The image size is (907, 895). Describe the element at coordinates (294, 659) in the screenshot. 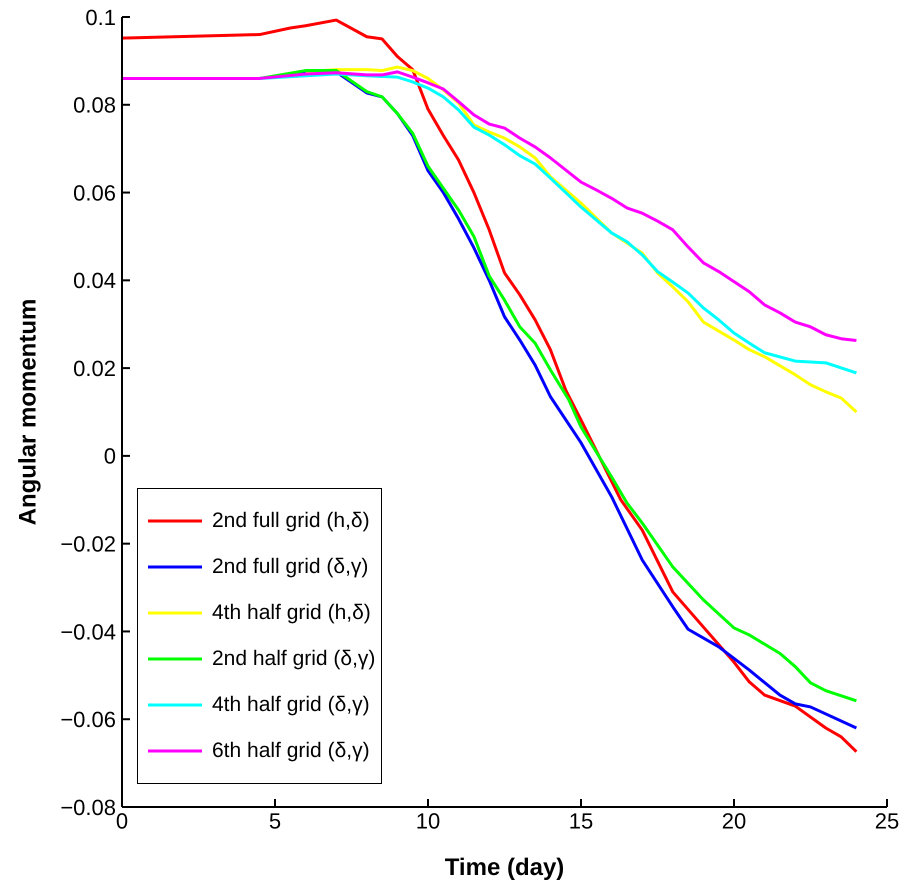

I see `legend-label: 2nd half grid (δ,γ)` at that location.